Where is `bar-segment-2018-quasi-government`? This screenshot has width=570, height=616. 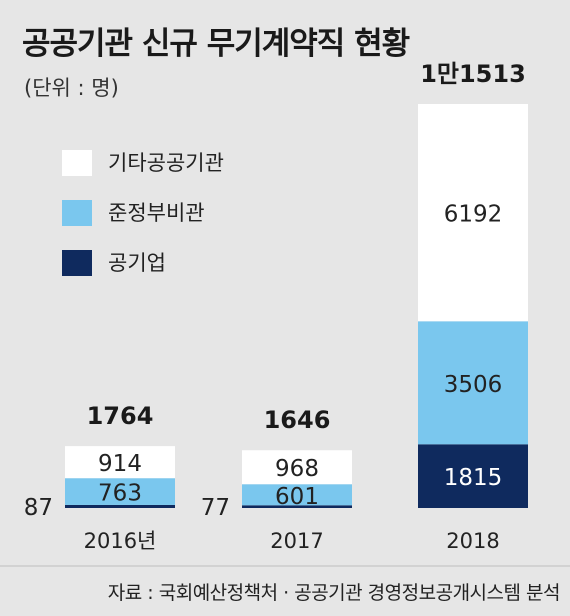
bar-segment-2018-quasi-government is located at coordinates (473, 383).